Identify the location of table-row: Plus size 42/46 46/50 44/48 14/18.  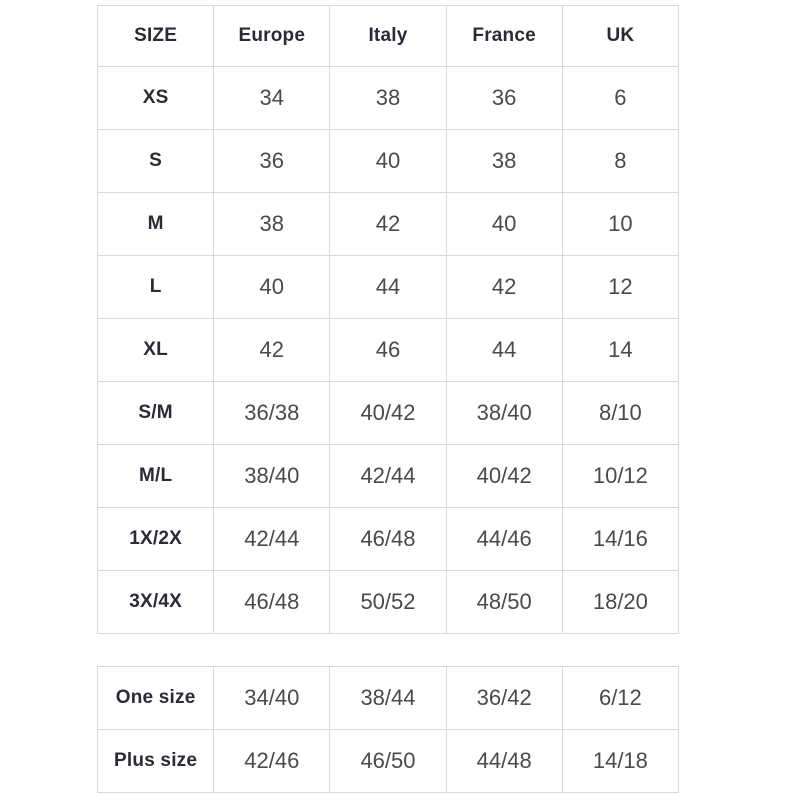
(388, 761).